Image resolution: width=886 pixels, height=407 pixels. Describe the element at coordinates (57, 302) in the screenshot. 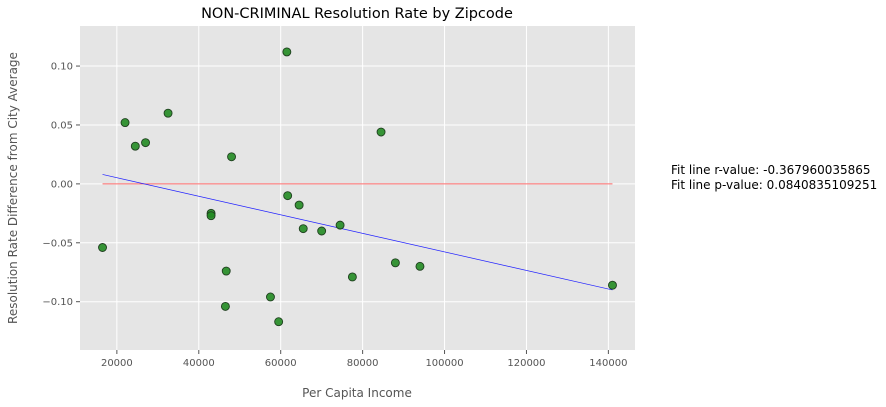

I see `y-tick-label: −0.10` at that location.